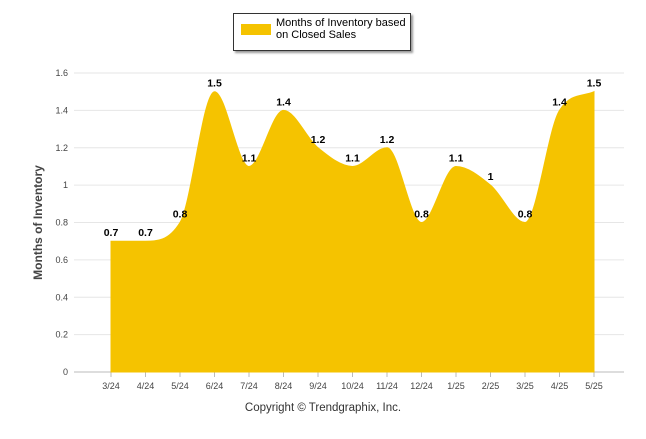 The image size is (646, 439). I want to click on y-tick-label: 0.8, so click(61, 223).